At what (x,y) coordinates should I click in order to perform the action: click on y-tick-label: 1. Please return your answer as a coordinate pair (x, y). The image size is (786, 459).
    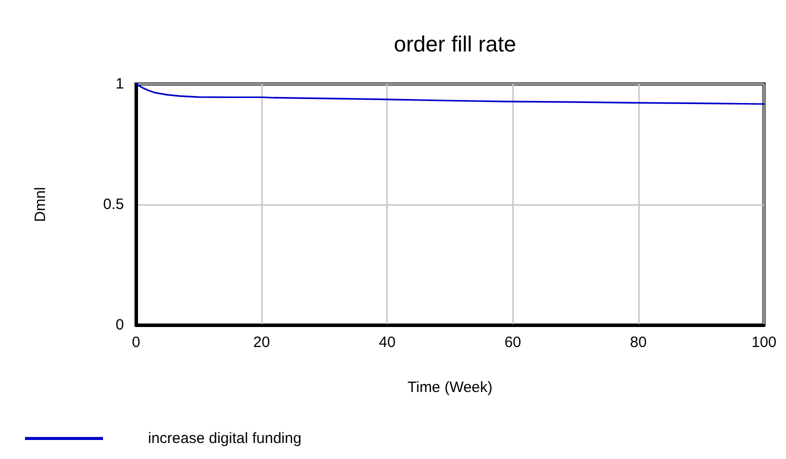
    Looking at the image, I should click on (120, 84).